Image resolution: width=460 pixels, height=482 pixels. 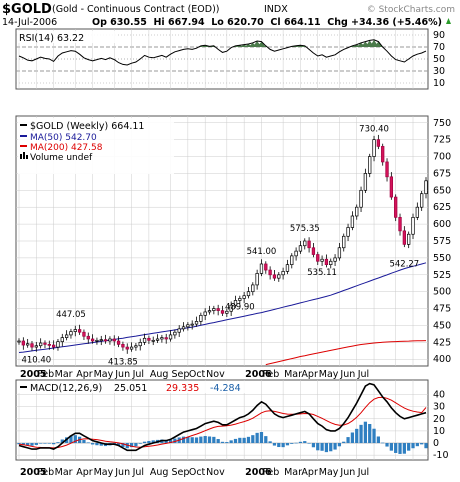 I want to click on date-axis-label: Jun, so click(x=122, y=374).